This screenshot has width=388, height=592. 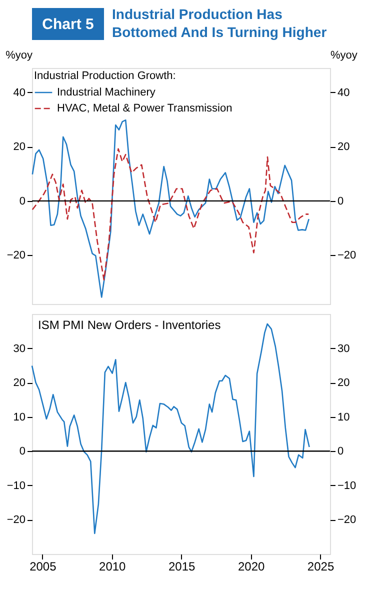 What do you see at coordinates (320, 567) in the screenshot?
I see `x-tick-label: 2025` at bounding box center [320, 567].